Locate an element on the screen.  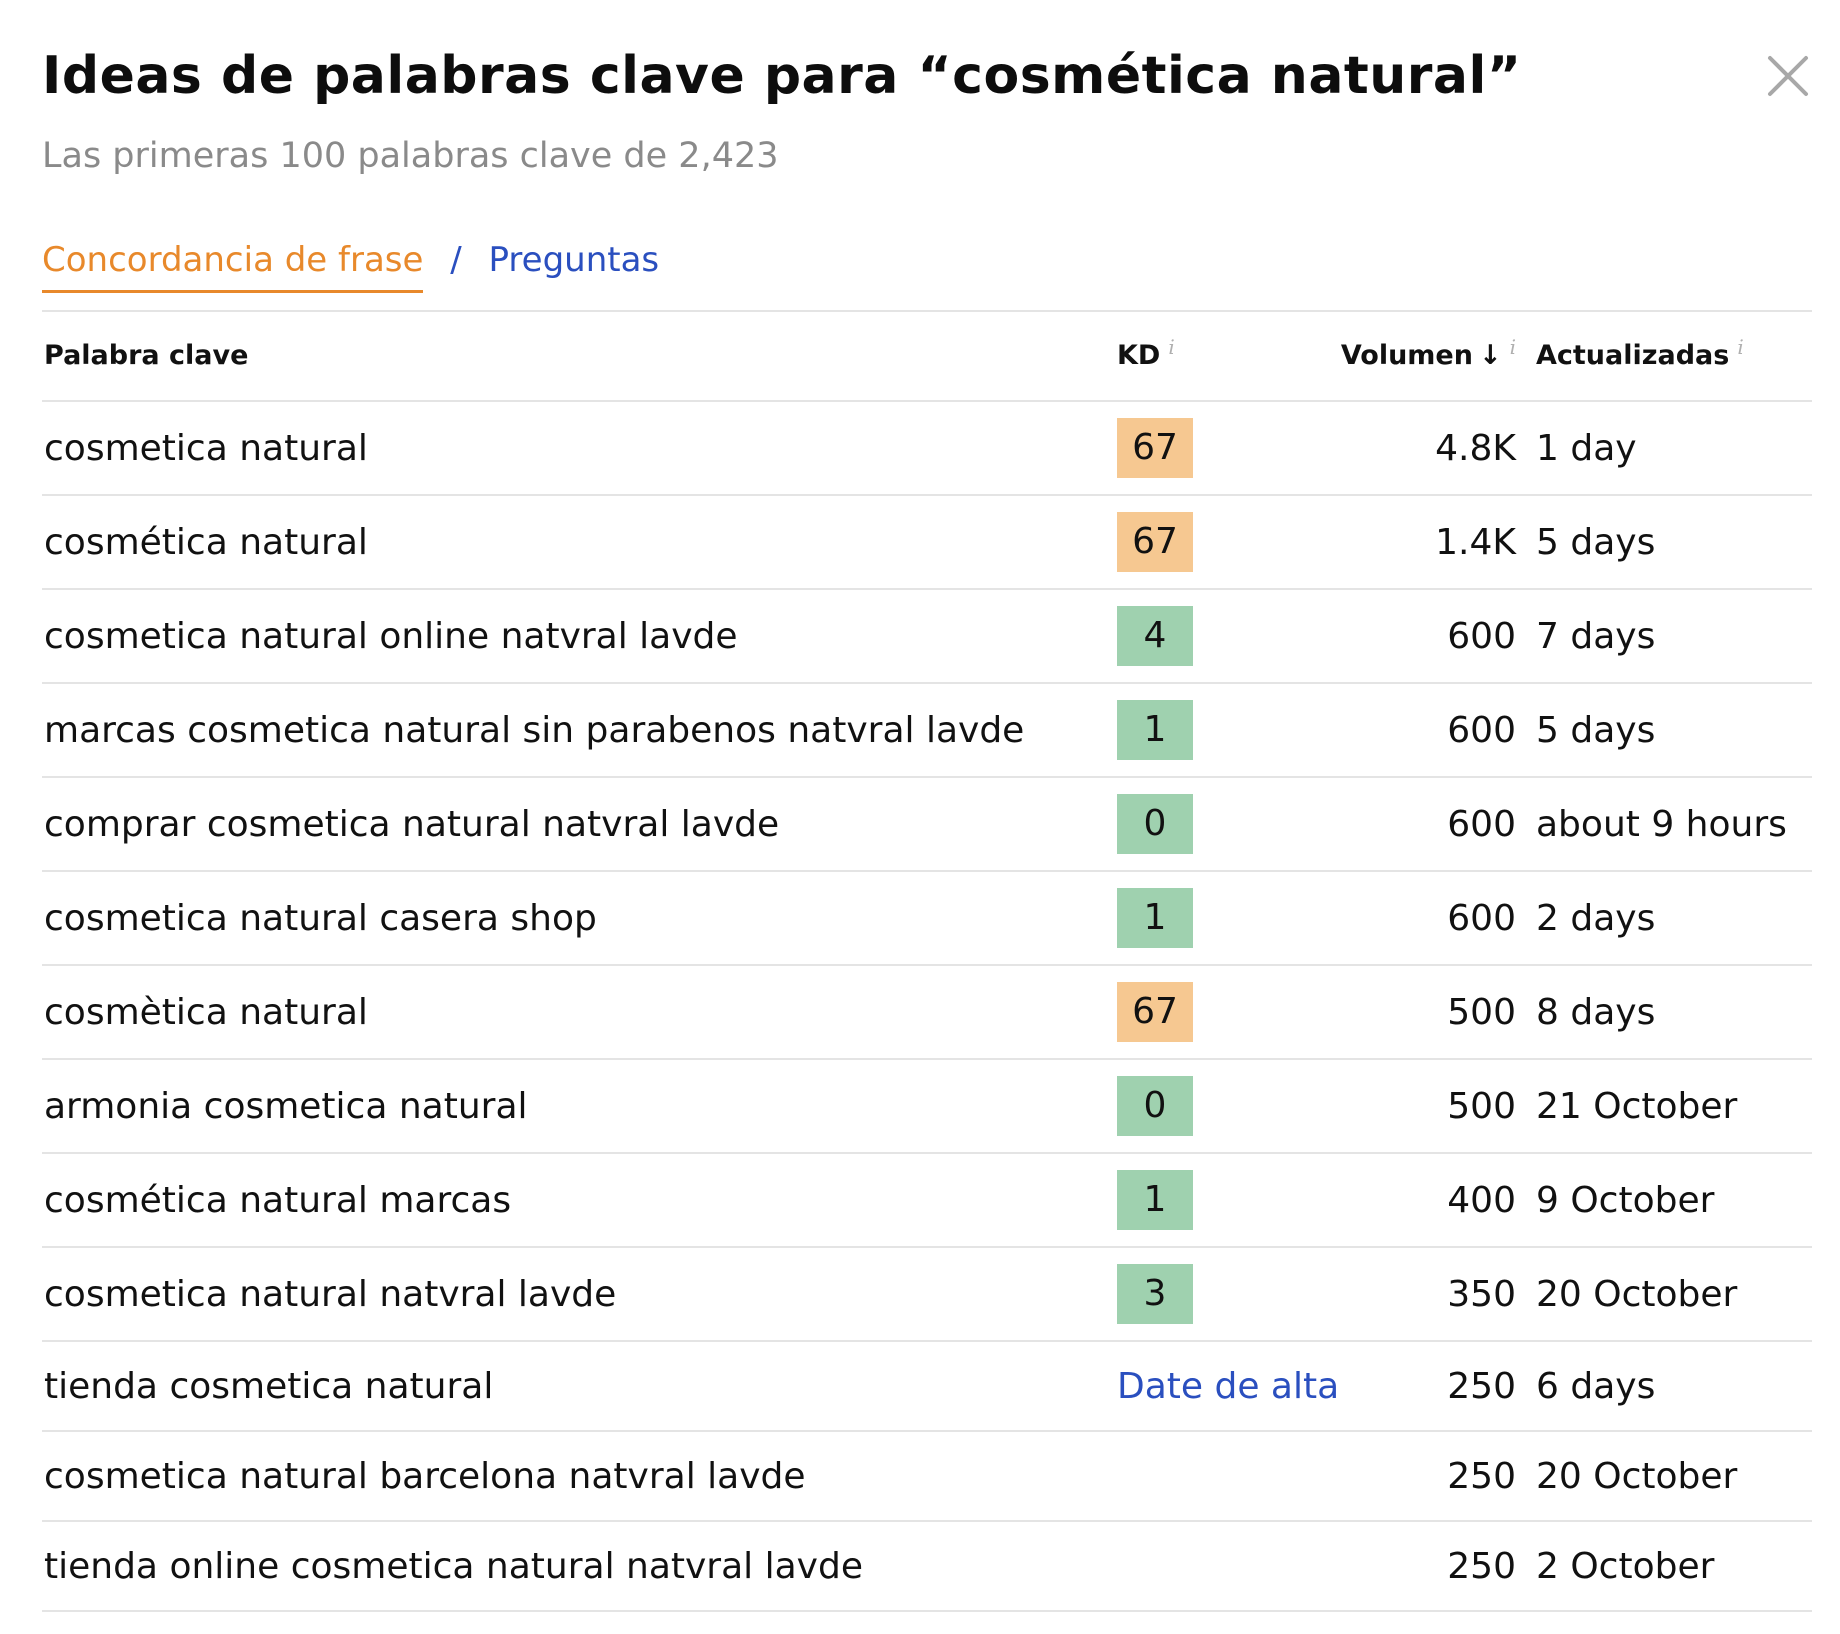
column-header-label: Palabra clave is located at coordinates (146, 355).